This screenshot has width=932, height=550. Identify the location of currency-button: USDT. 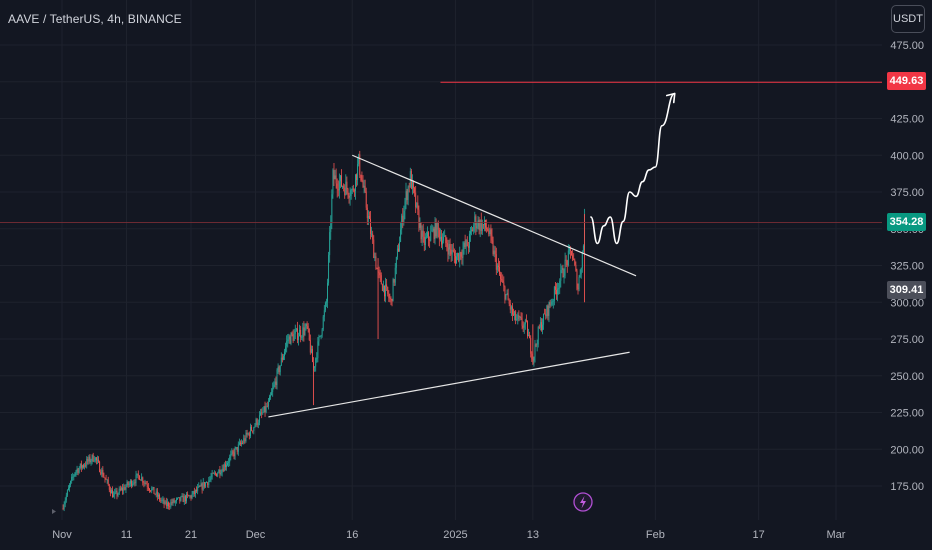
(908, 19).